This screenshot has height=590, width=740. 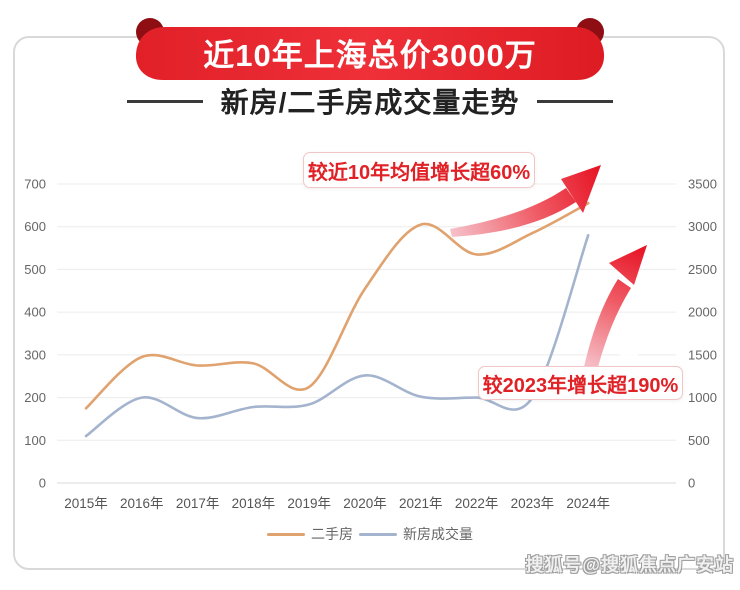 I want to click on x-axis-label: 2018年, so click(x=254, y=503).